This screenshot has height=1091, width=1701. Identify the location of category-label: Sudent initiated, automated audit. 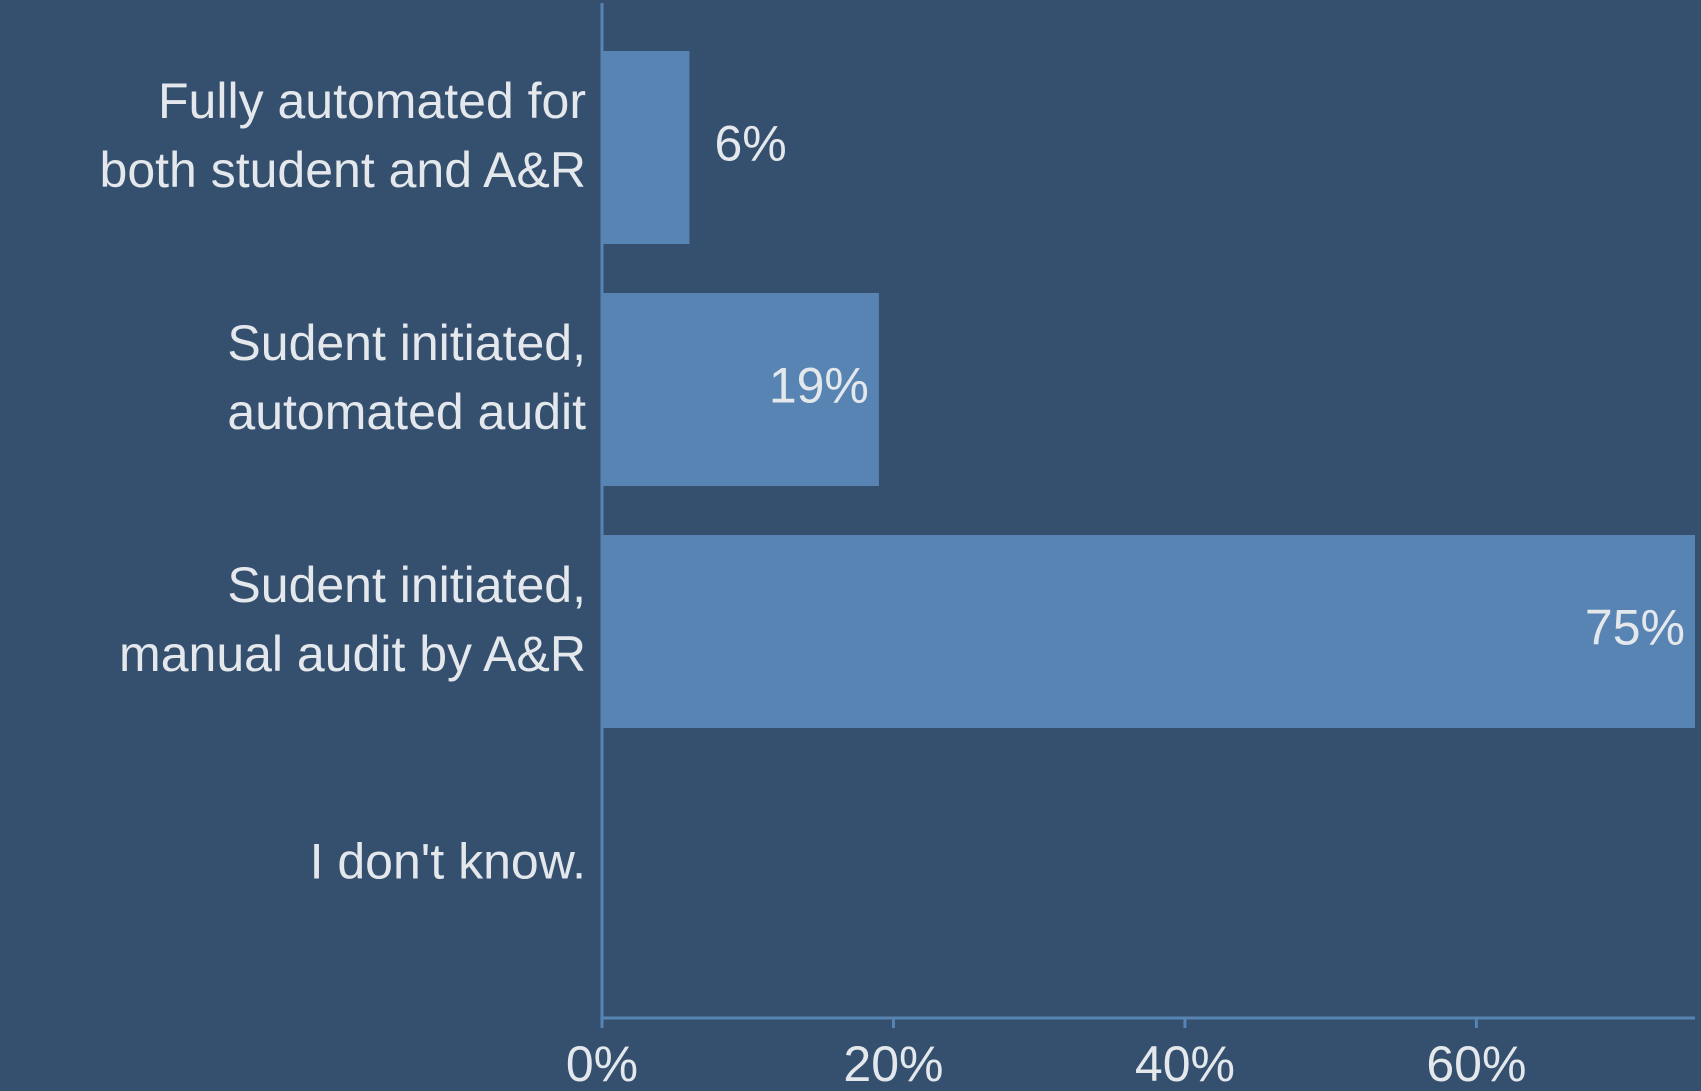
(406, 377).